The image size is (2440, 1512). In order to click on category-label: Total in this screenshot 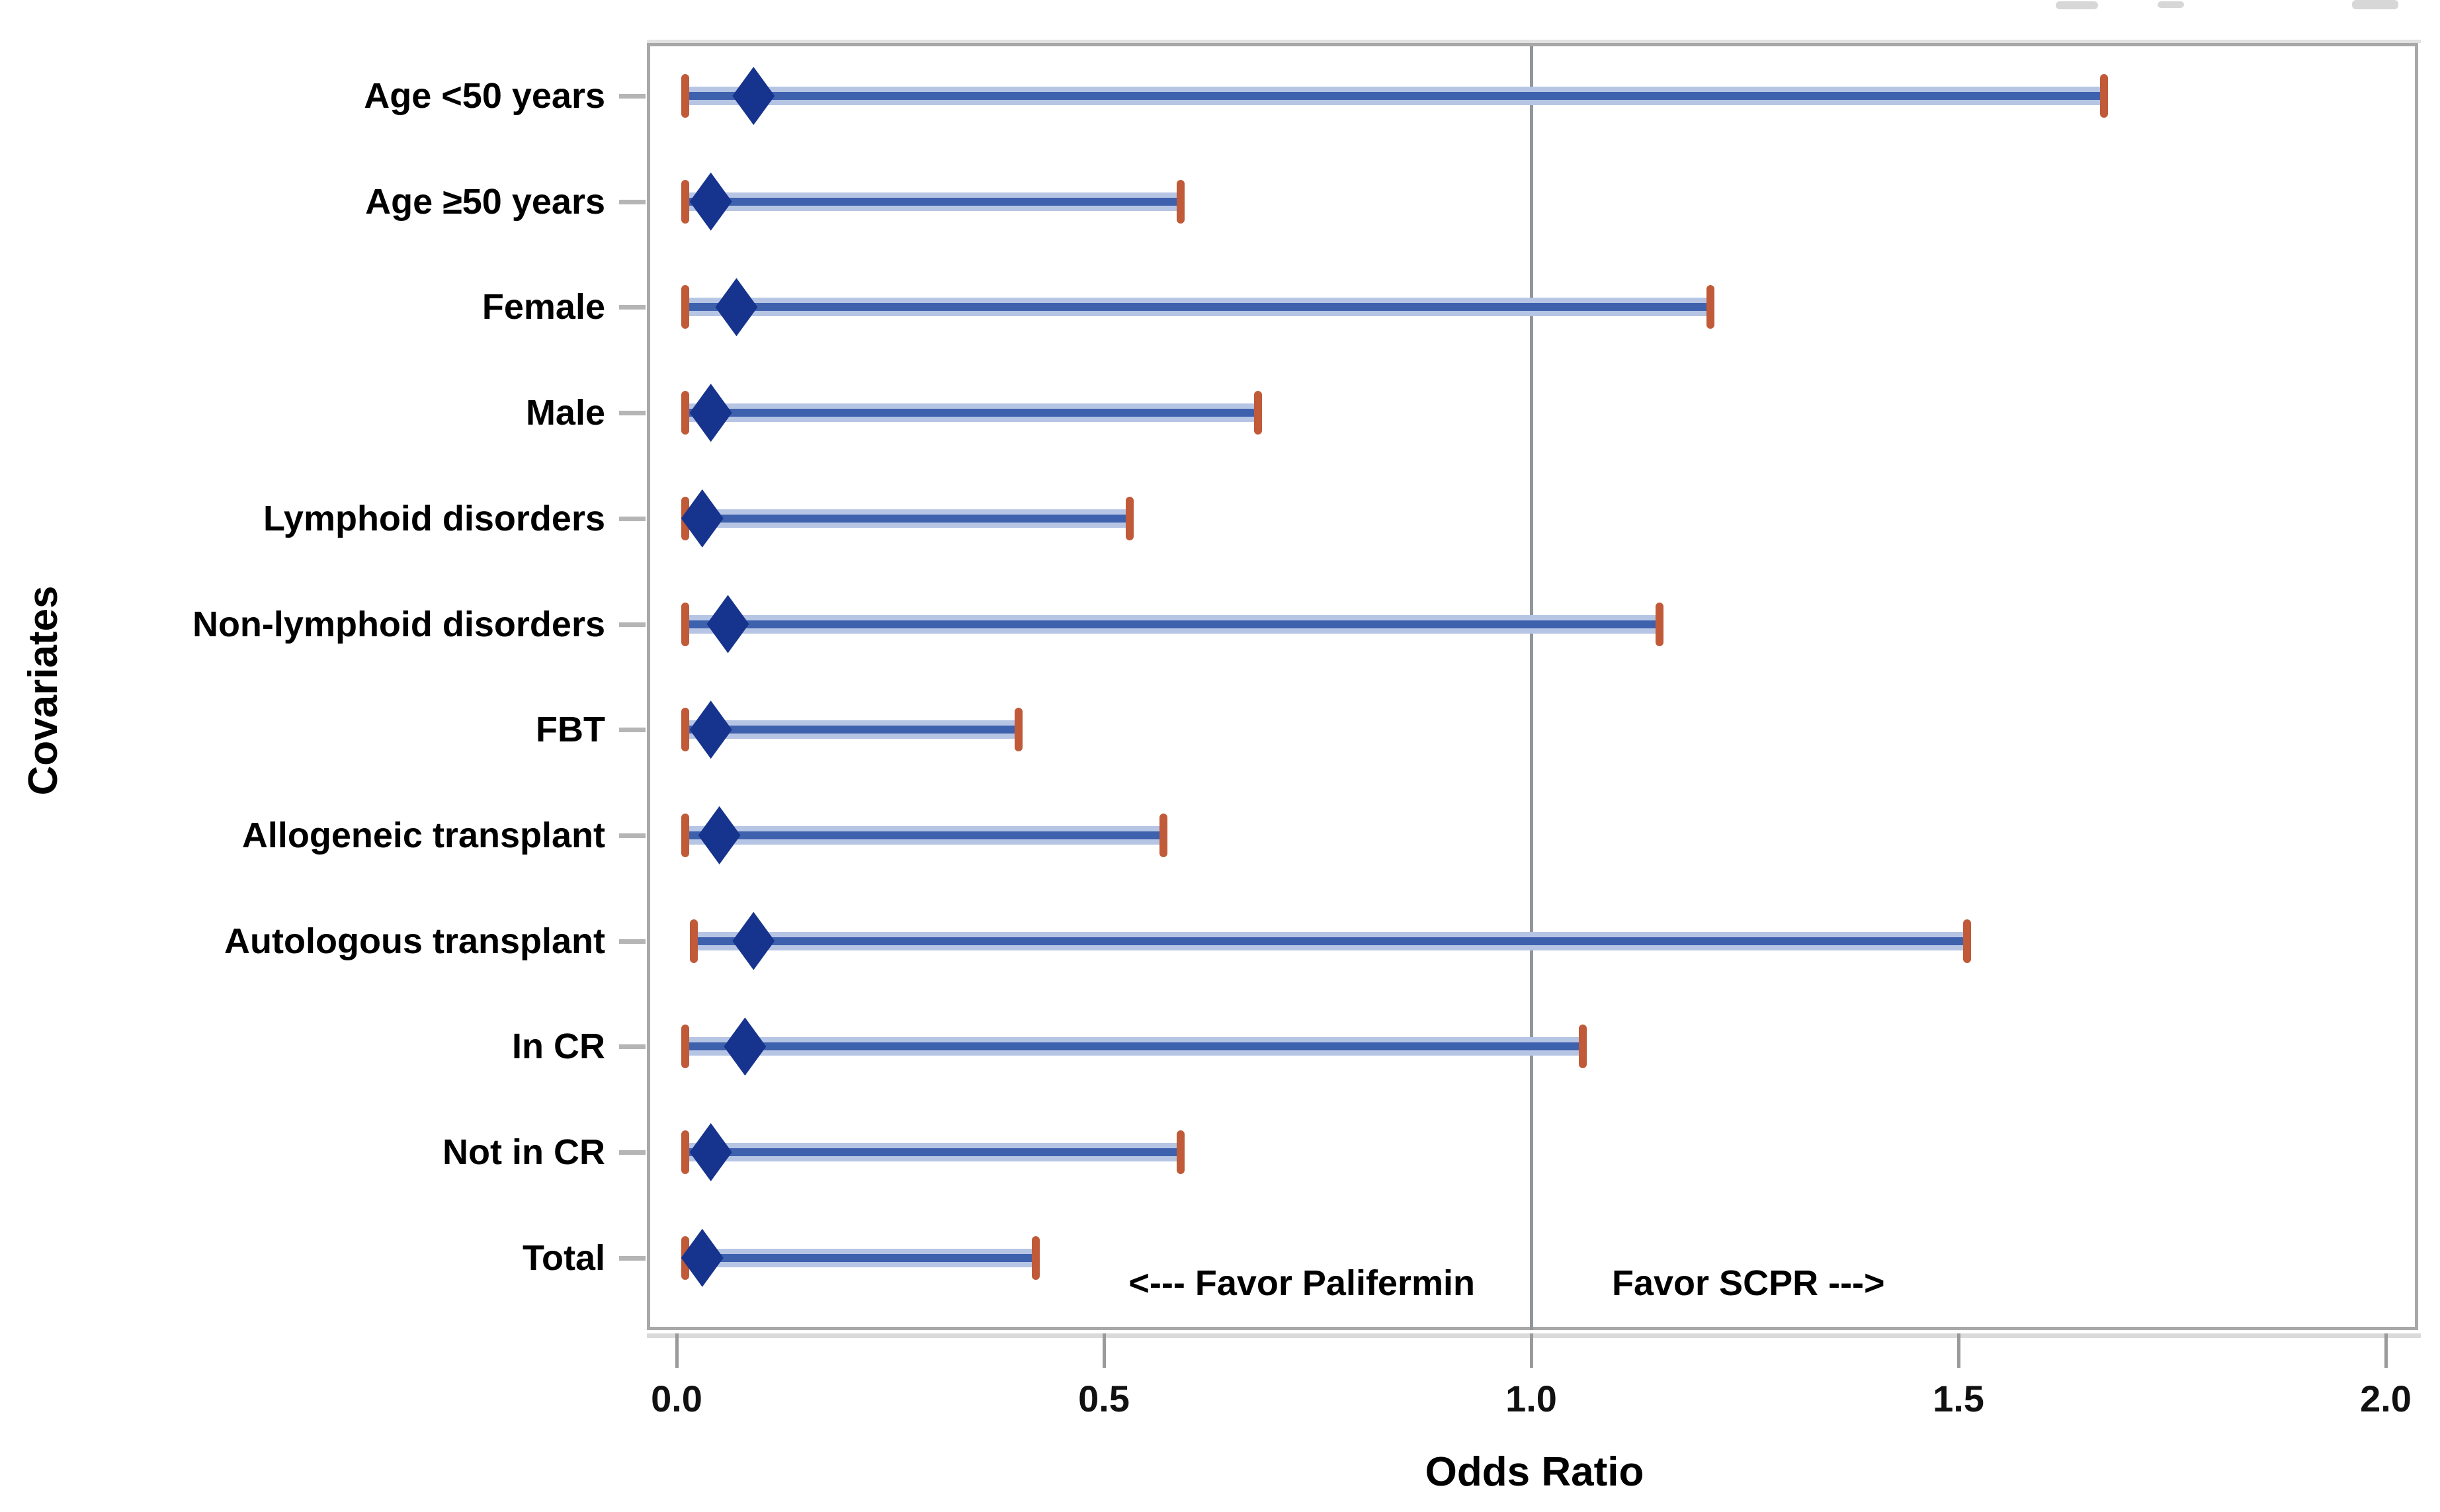, I will do `click(564, 1258)`.